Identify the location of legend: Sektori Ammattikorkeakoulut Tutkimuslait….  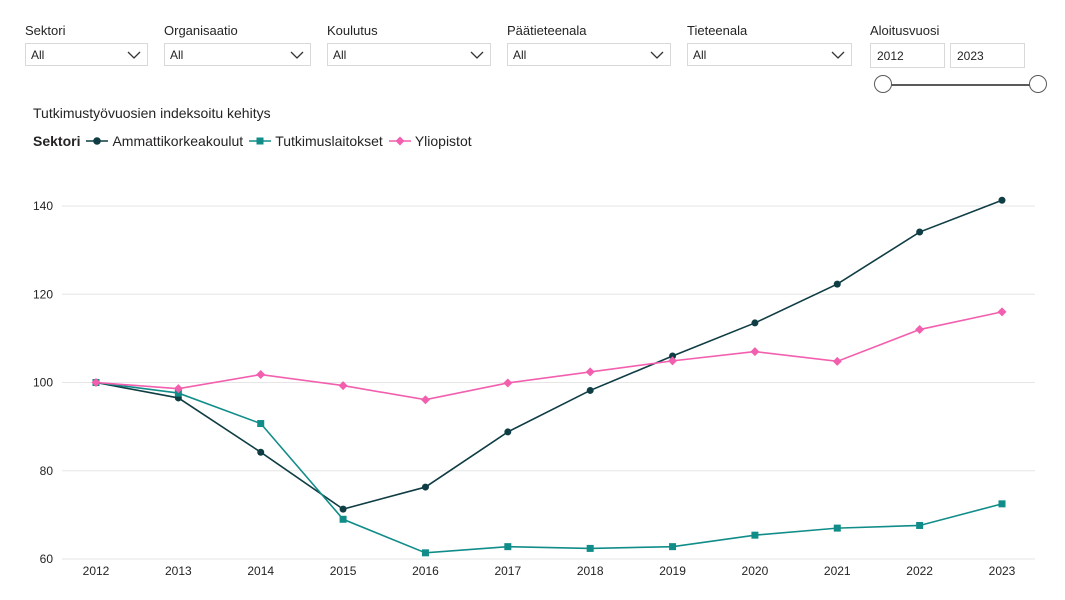
(255, 141).